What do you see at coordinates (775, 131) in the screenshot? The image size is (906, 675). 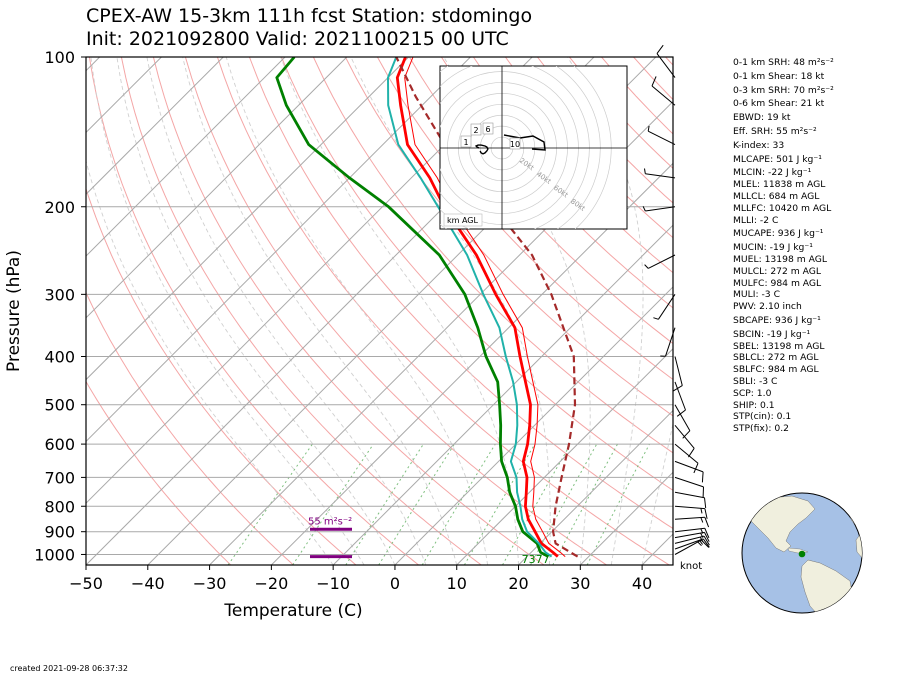 I see `index-line: Eff. SRH: 55 m²s⁻²` at bounding box center [775, 131].